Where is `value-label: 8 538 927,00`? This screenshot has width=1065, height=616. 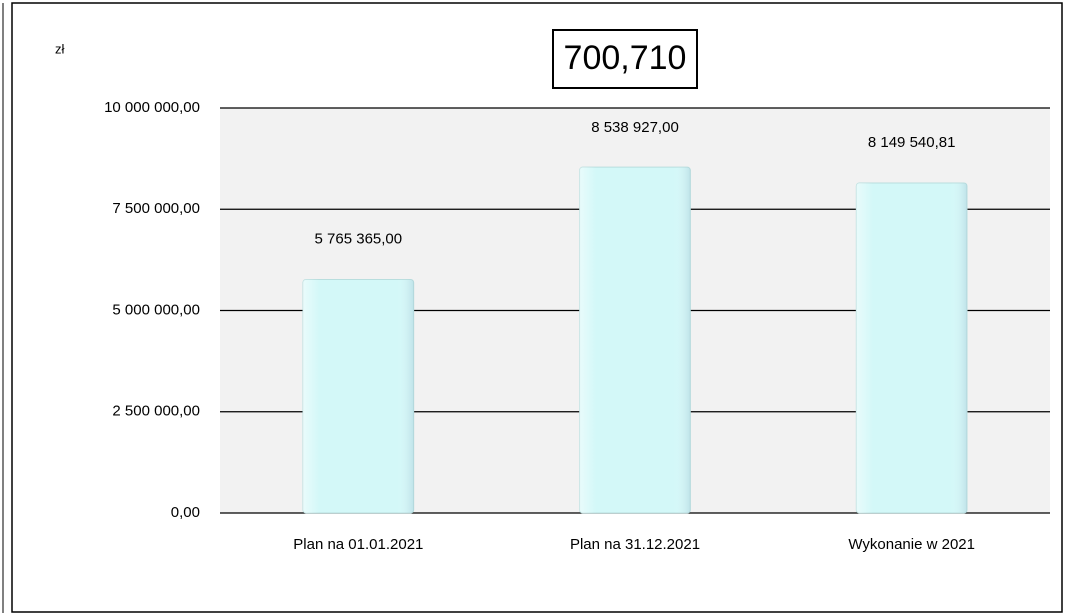 value-label: 8 538 927,00 is located at coordinates (635, 127).